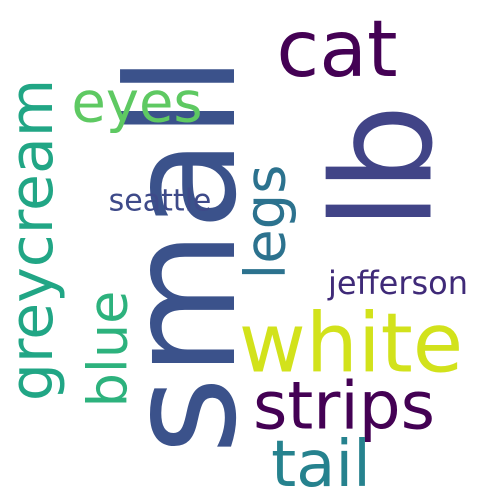  What do you see at coordinates (321, 464) in the screenshot?
I see `word-tail: tail` at bounding box center [321, 464].